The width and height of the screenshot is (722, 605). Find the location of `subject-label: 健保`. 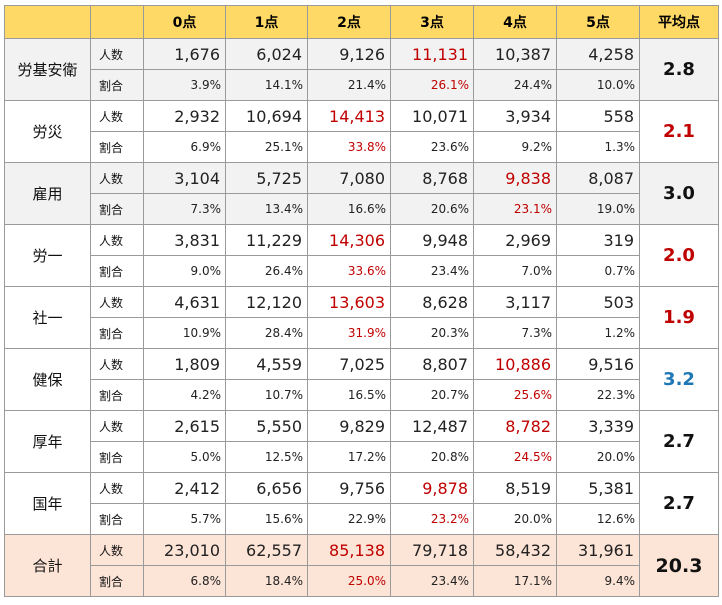

subject-label: 健保 is located at coordinates (47, 379).